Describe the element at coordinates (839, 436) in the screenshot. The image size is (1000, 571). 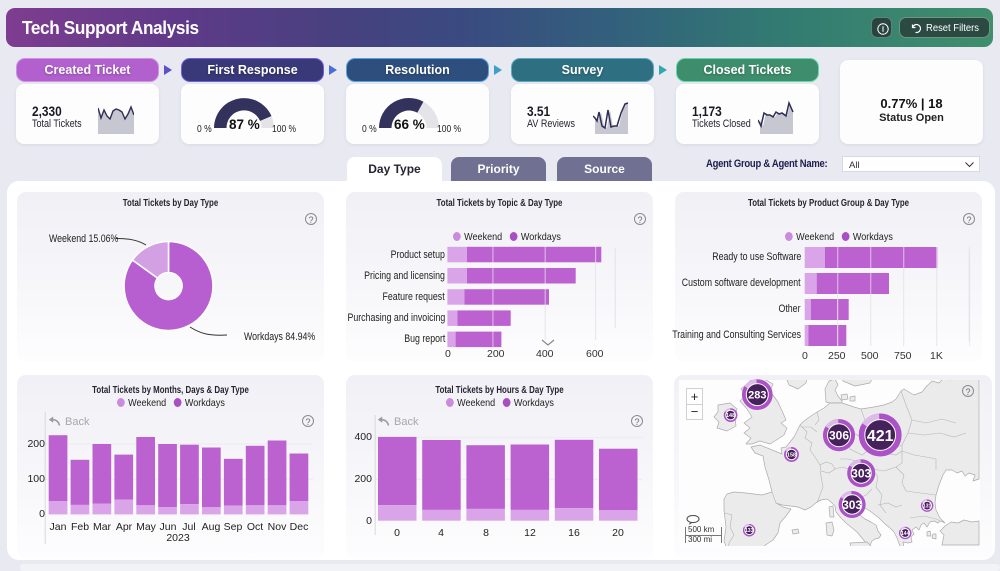
I see `svg-text: 306` at that location.